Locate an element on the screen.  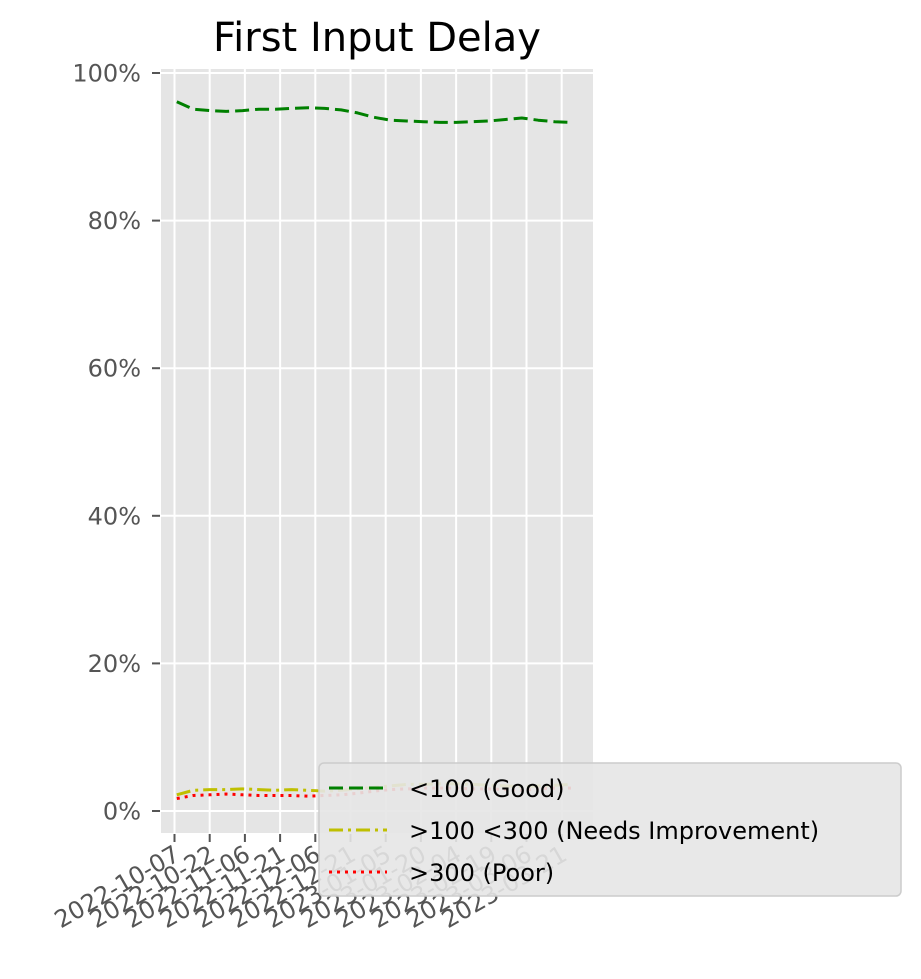
y-tick-label: 20% is located at coordinates (114, 664).